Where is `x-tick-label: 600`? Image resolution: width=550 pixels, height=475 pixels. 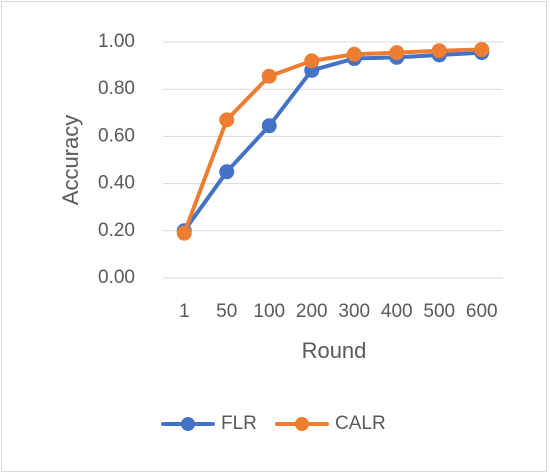
x-tick-label: 600 is located at coordinates (482, 311).